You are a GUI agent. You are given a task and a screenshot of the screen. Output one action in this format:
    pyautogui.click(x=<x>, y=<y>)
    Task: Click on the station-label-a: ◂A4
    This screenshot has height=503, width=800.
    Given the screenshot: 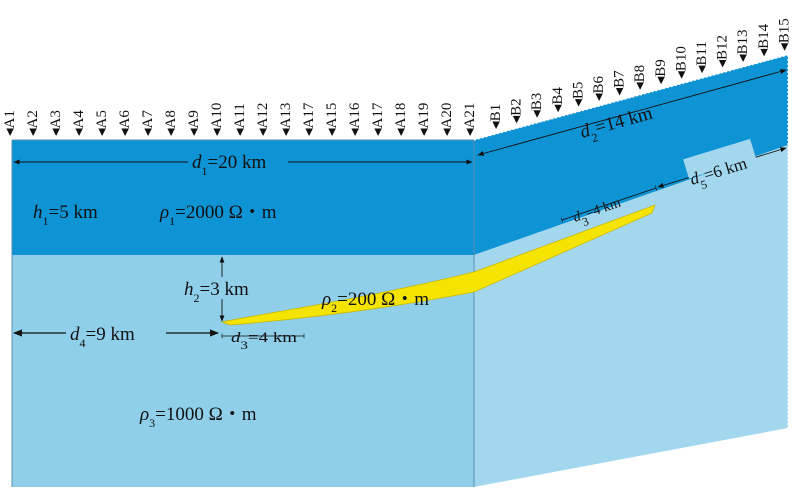 What is the action you would take?
    pyautogui.click(x=79, y=123)
    